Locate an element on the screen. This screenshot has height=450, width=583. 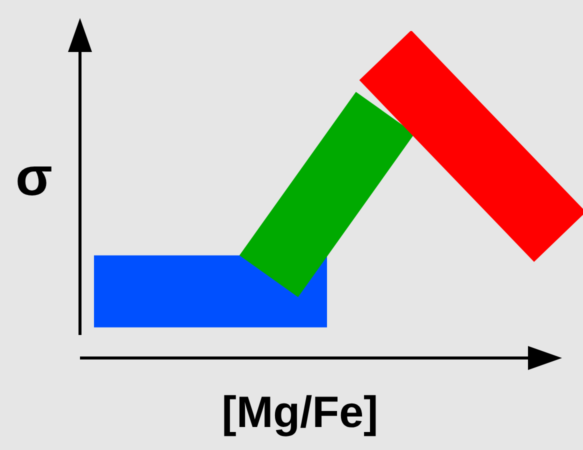
x-axis-title: [Mg/Fe] is located at coordinates (300, 413).